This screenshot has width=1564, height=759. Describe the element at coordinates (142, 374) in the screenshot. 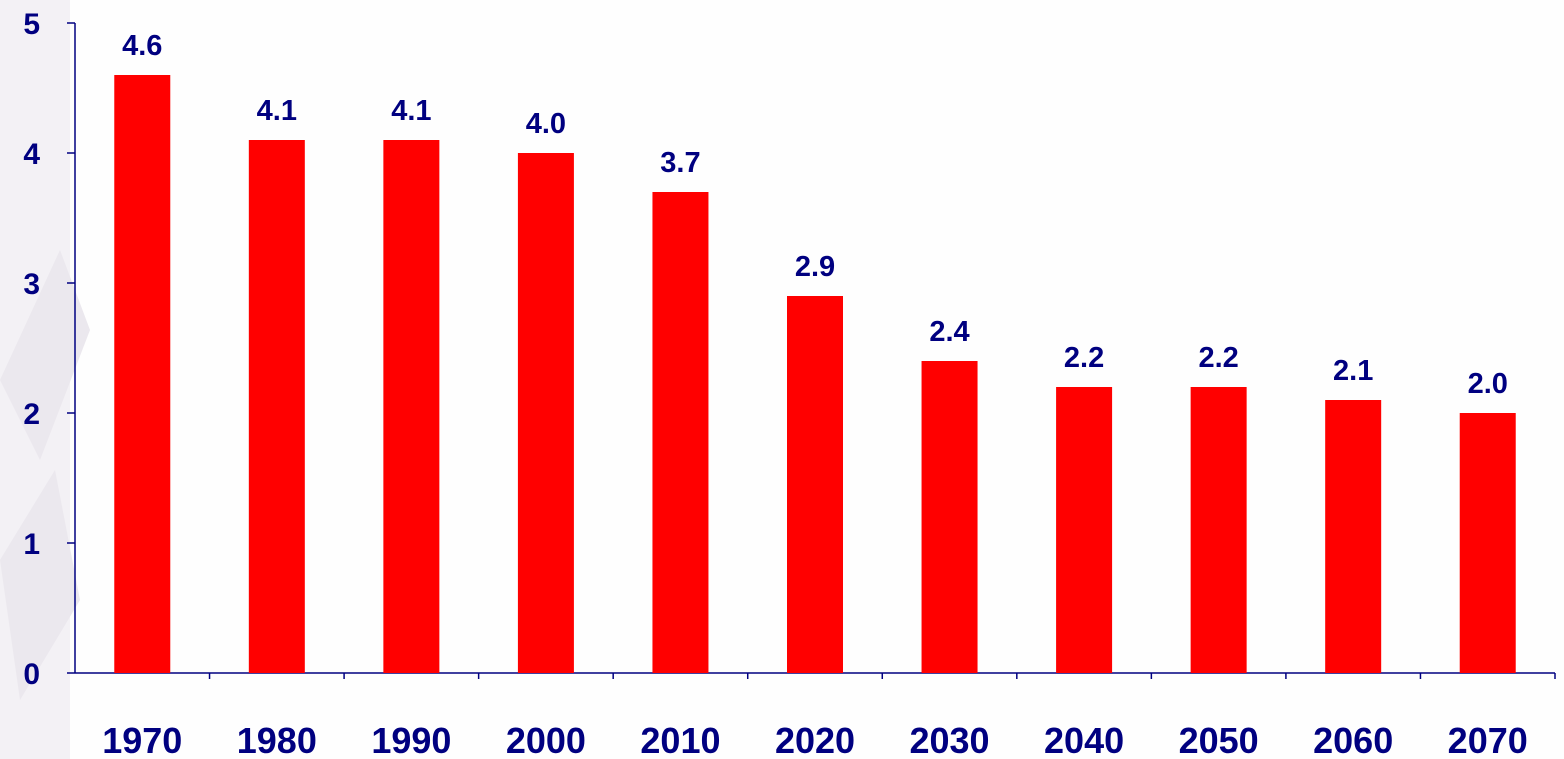

I see `bar-1970` at that location.